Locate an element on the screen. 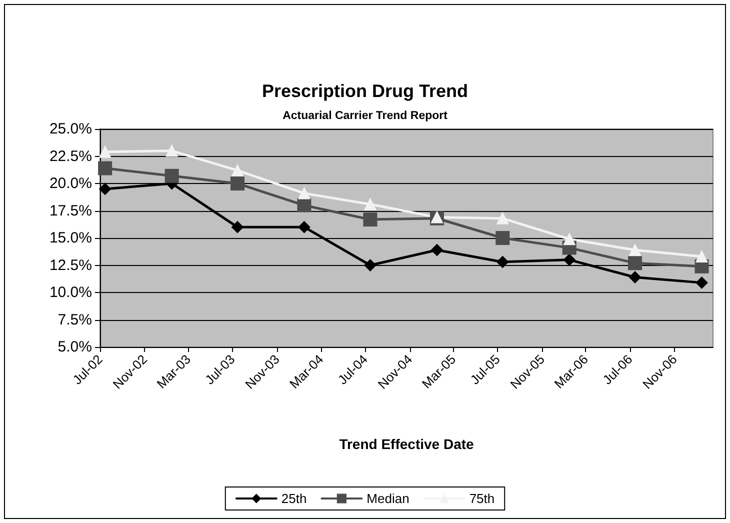 The height and width of the screenshot is (523, 730). legend-label: 75th is located at coordinates (482, 498).